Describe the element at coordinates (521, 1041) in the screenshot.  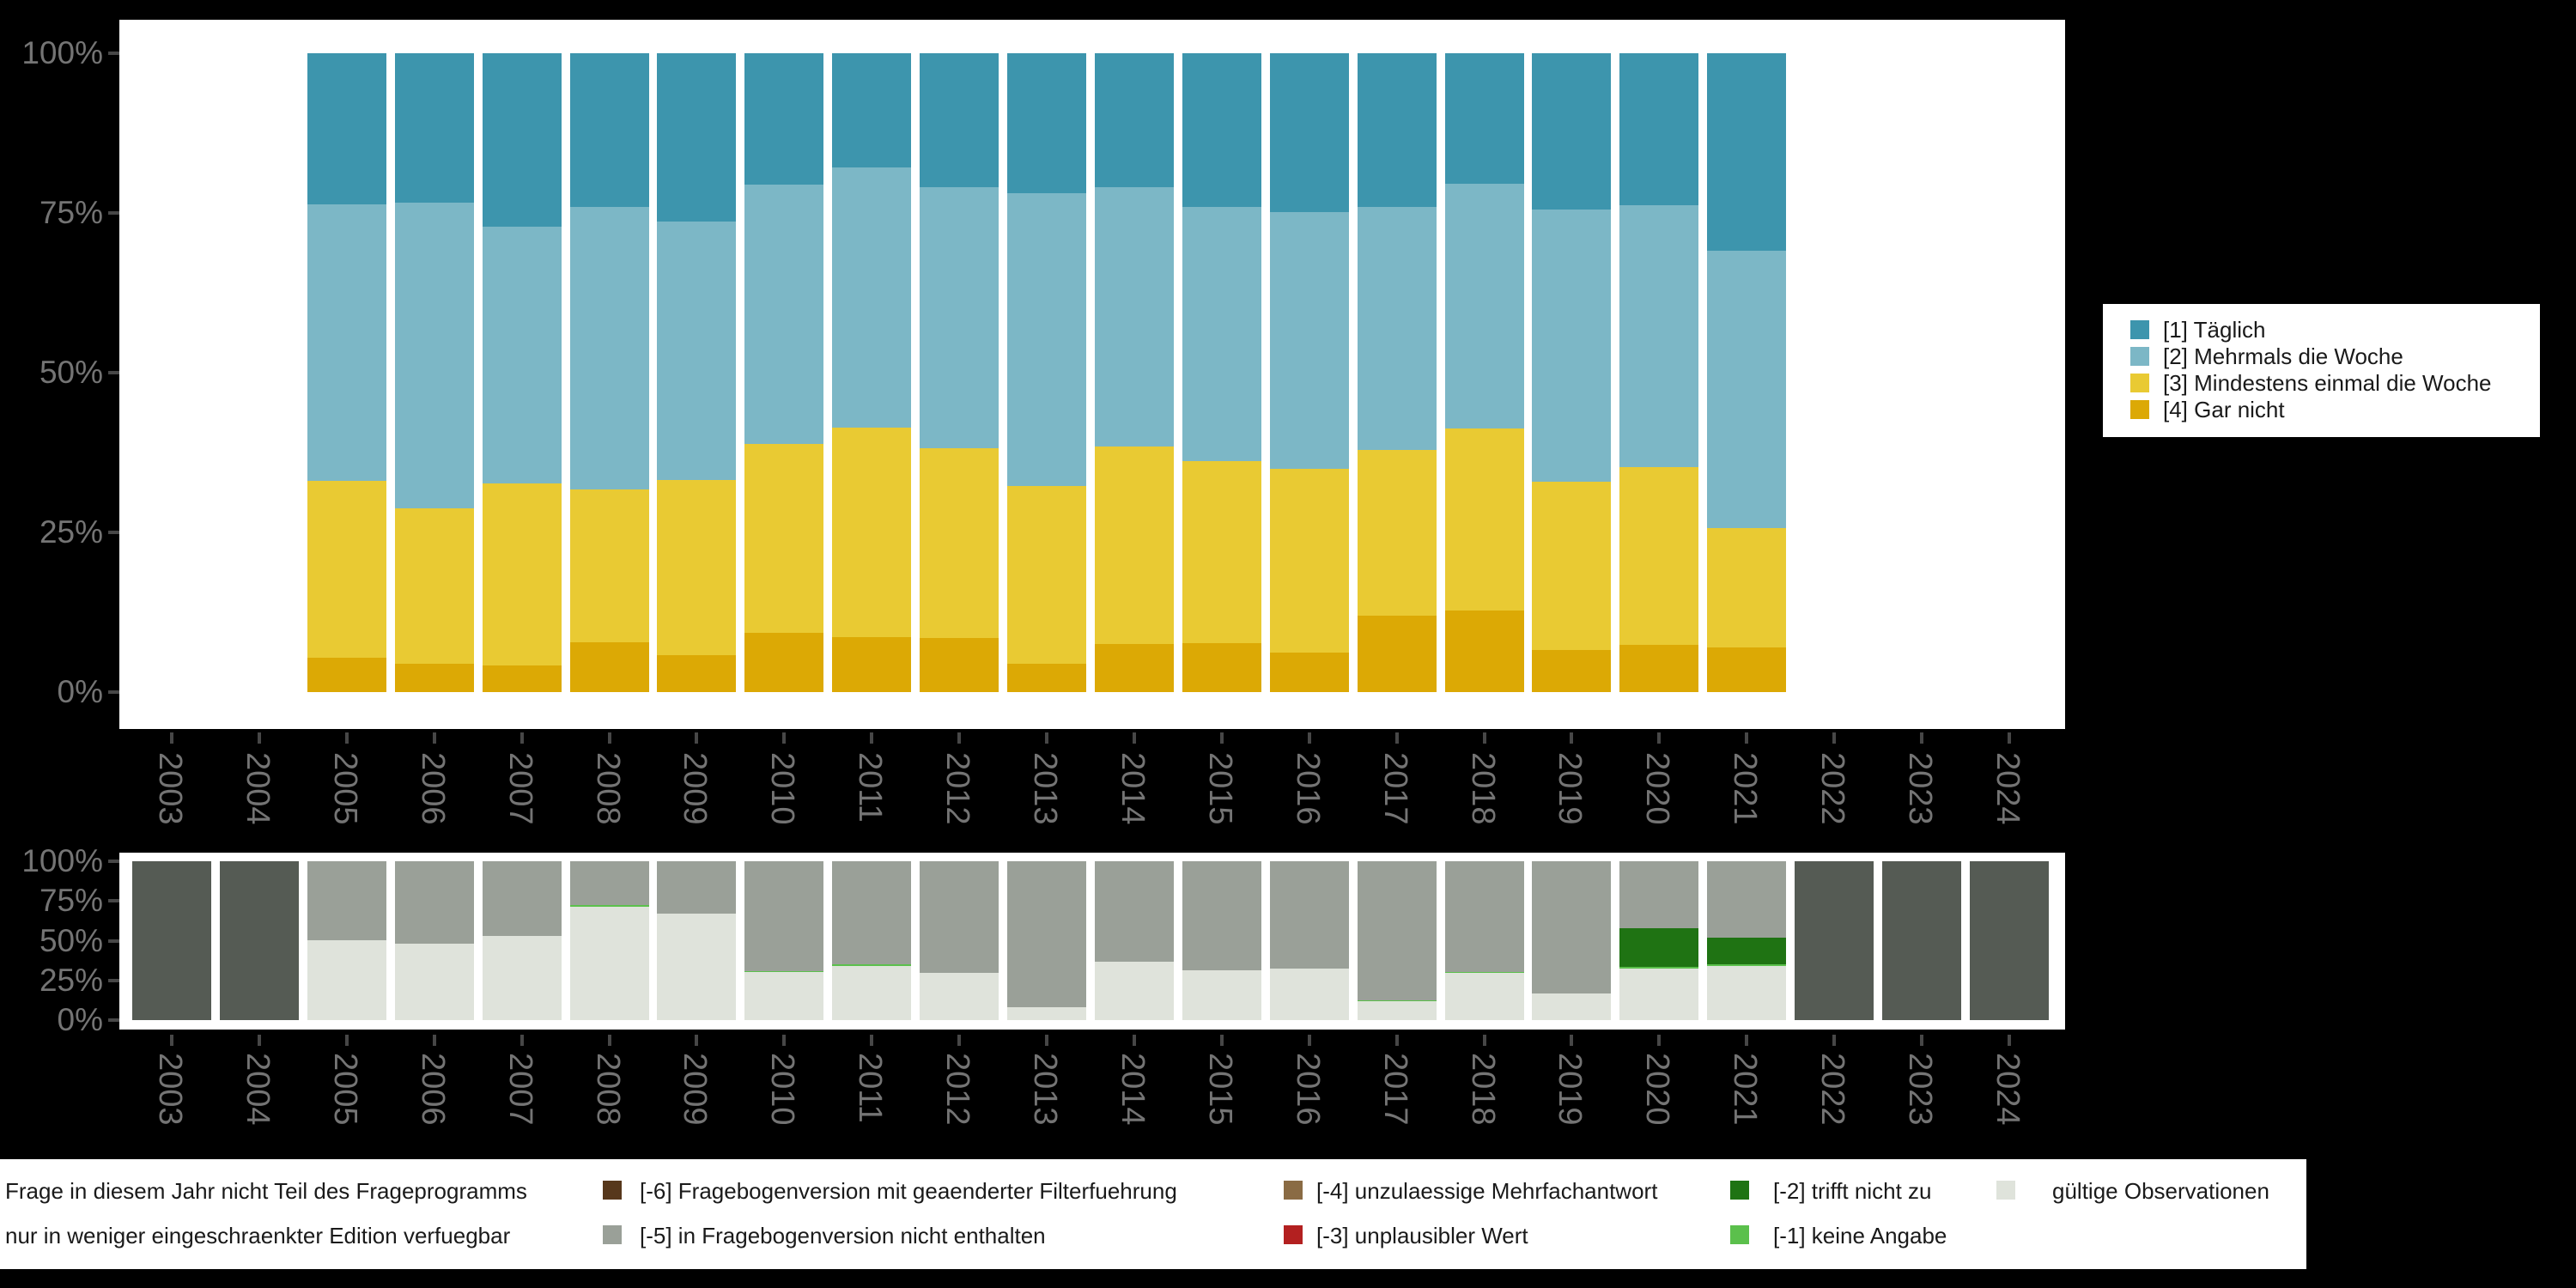
I see `x-tick-2007` at that location.